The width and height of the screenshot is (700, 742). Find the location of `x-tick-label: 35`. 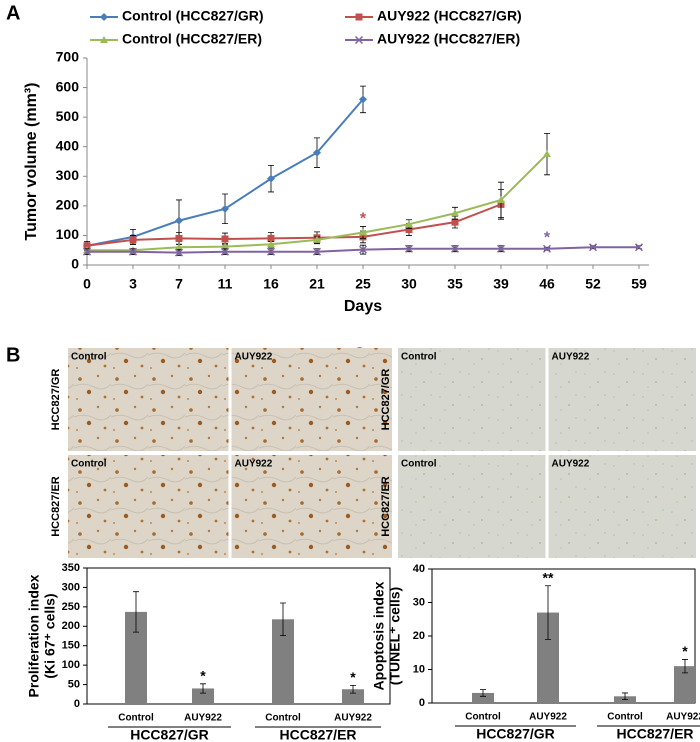

x-tick-label: 35 is located at coordinates (455, 284).